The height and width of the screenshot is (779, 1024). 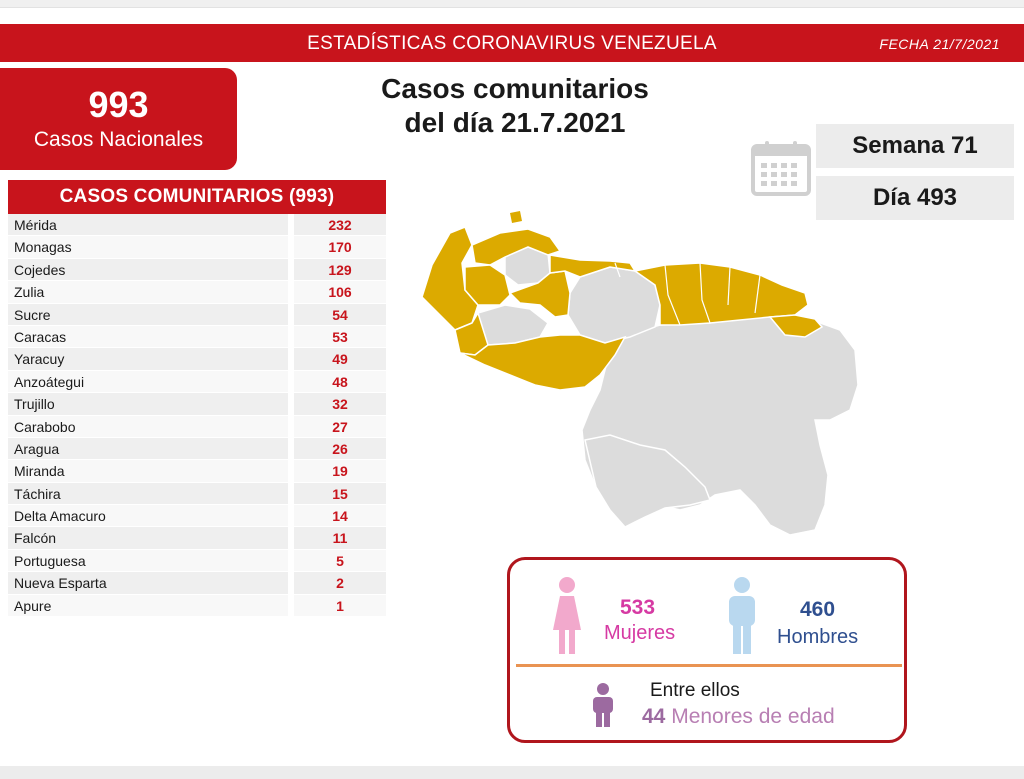 What do you see at coordinates (512, 772) in the screenshot?
I see `bottom-rule` at bounding box center [512, 772].